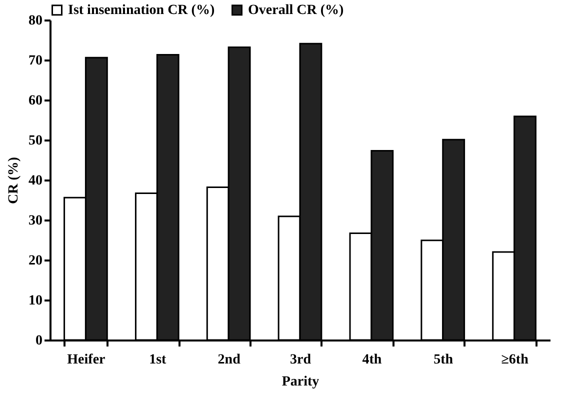 The image size is (581, 411). I want to click on y-tick-label: 30, so click(35, 221).